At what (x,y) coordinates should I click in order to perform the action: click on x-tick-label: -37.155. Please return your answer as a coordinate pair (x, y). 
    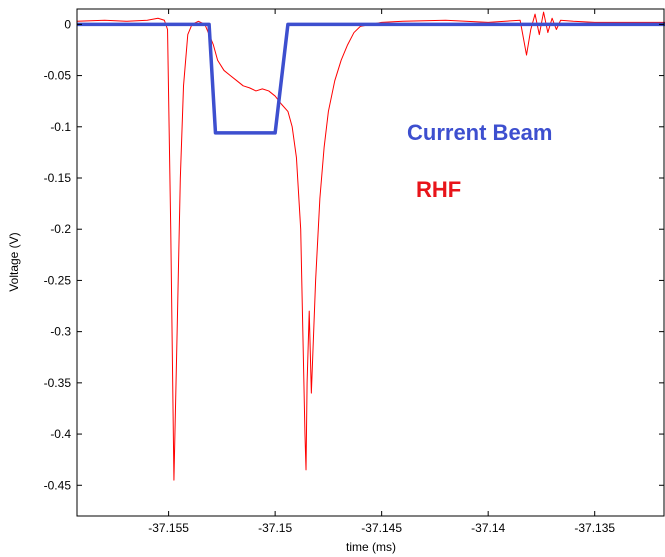
    Looking at the image, I should click on (168, 528).